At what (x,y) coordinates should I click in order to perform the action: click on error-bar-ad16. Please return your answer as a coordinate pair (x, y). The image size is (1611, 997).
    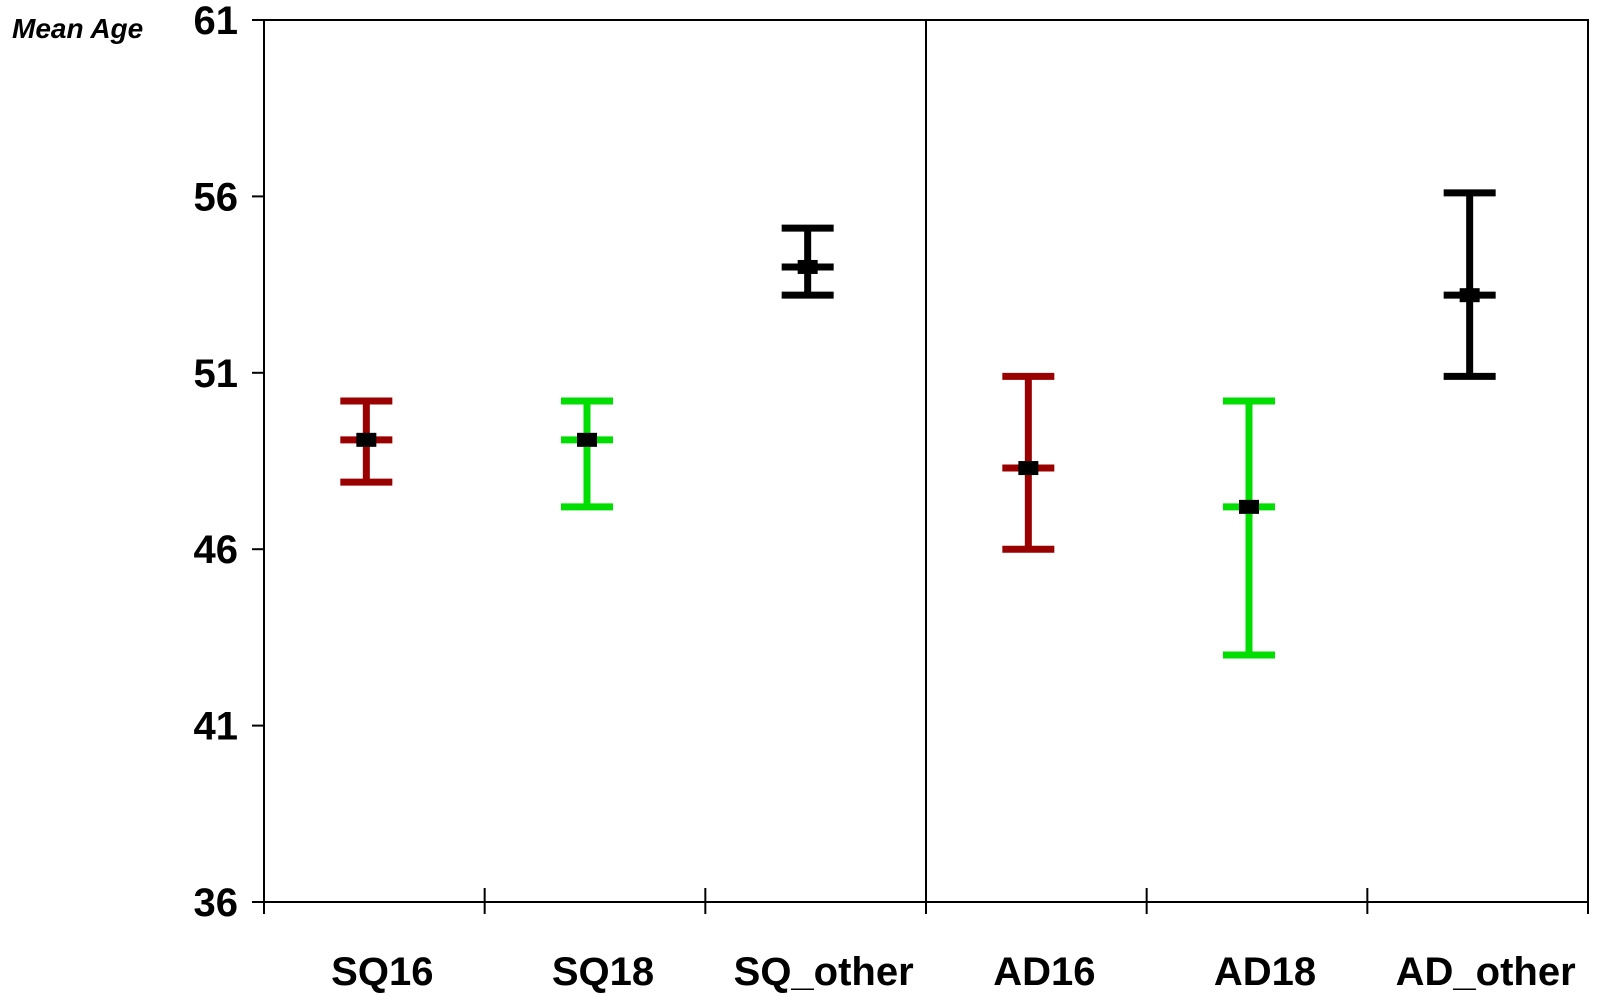
    Looking at the image, I should click on (1028, 462).